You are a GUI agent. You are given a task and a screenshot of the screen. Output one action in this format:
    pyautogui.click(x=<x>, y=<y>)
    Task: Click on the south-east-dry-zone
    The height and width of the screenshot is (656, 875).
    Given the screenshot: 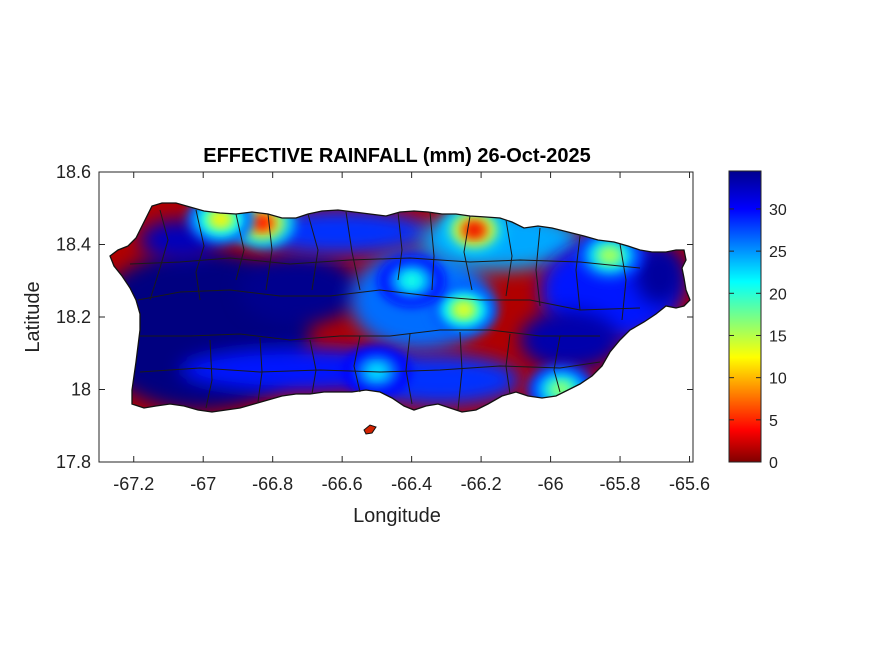 What is the action you would take?
    pyautogui.click(x=570, y=340)
    